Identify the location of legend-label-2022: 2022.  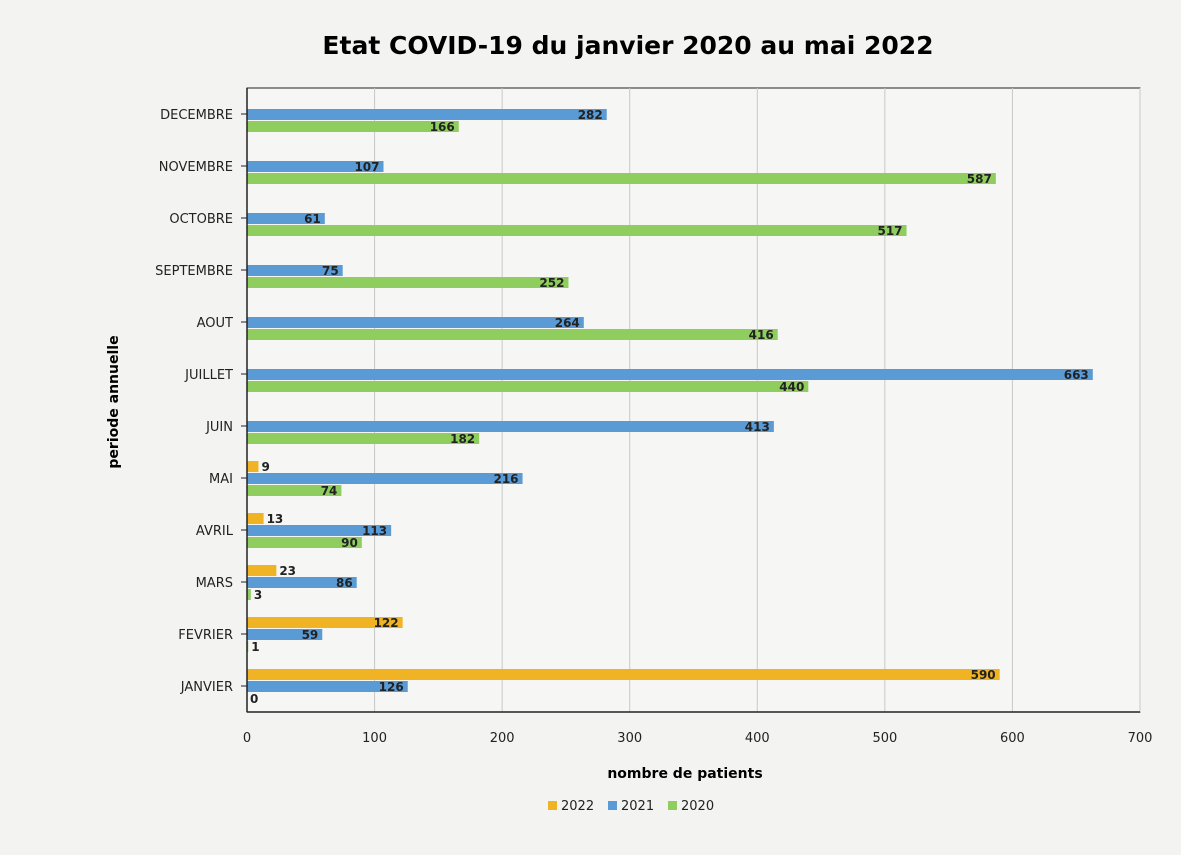
(577, 806).